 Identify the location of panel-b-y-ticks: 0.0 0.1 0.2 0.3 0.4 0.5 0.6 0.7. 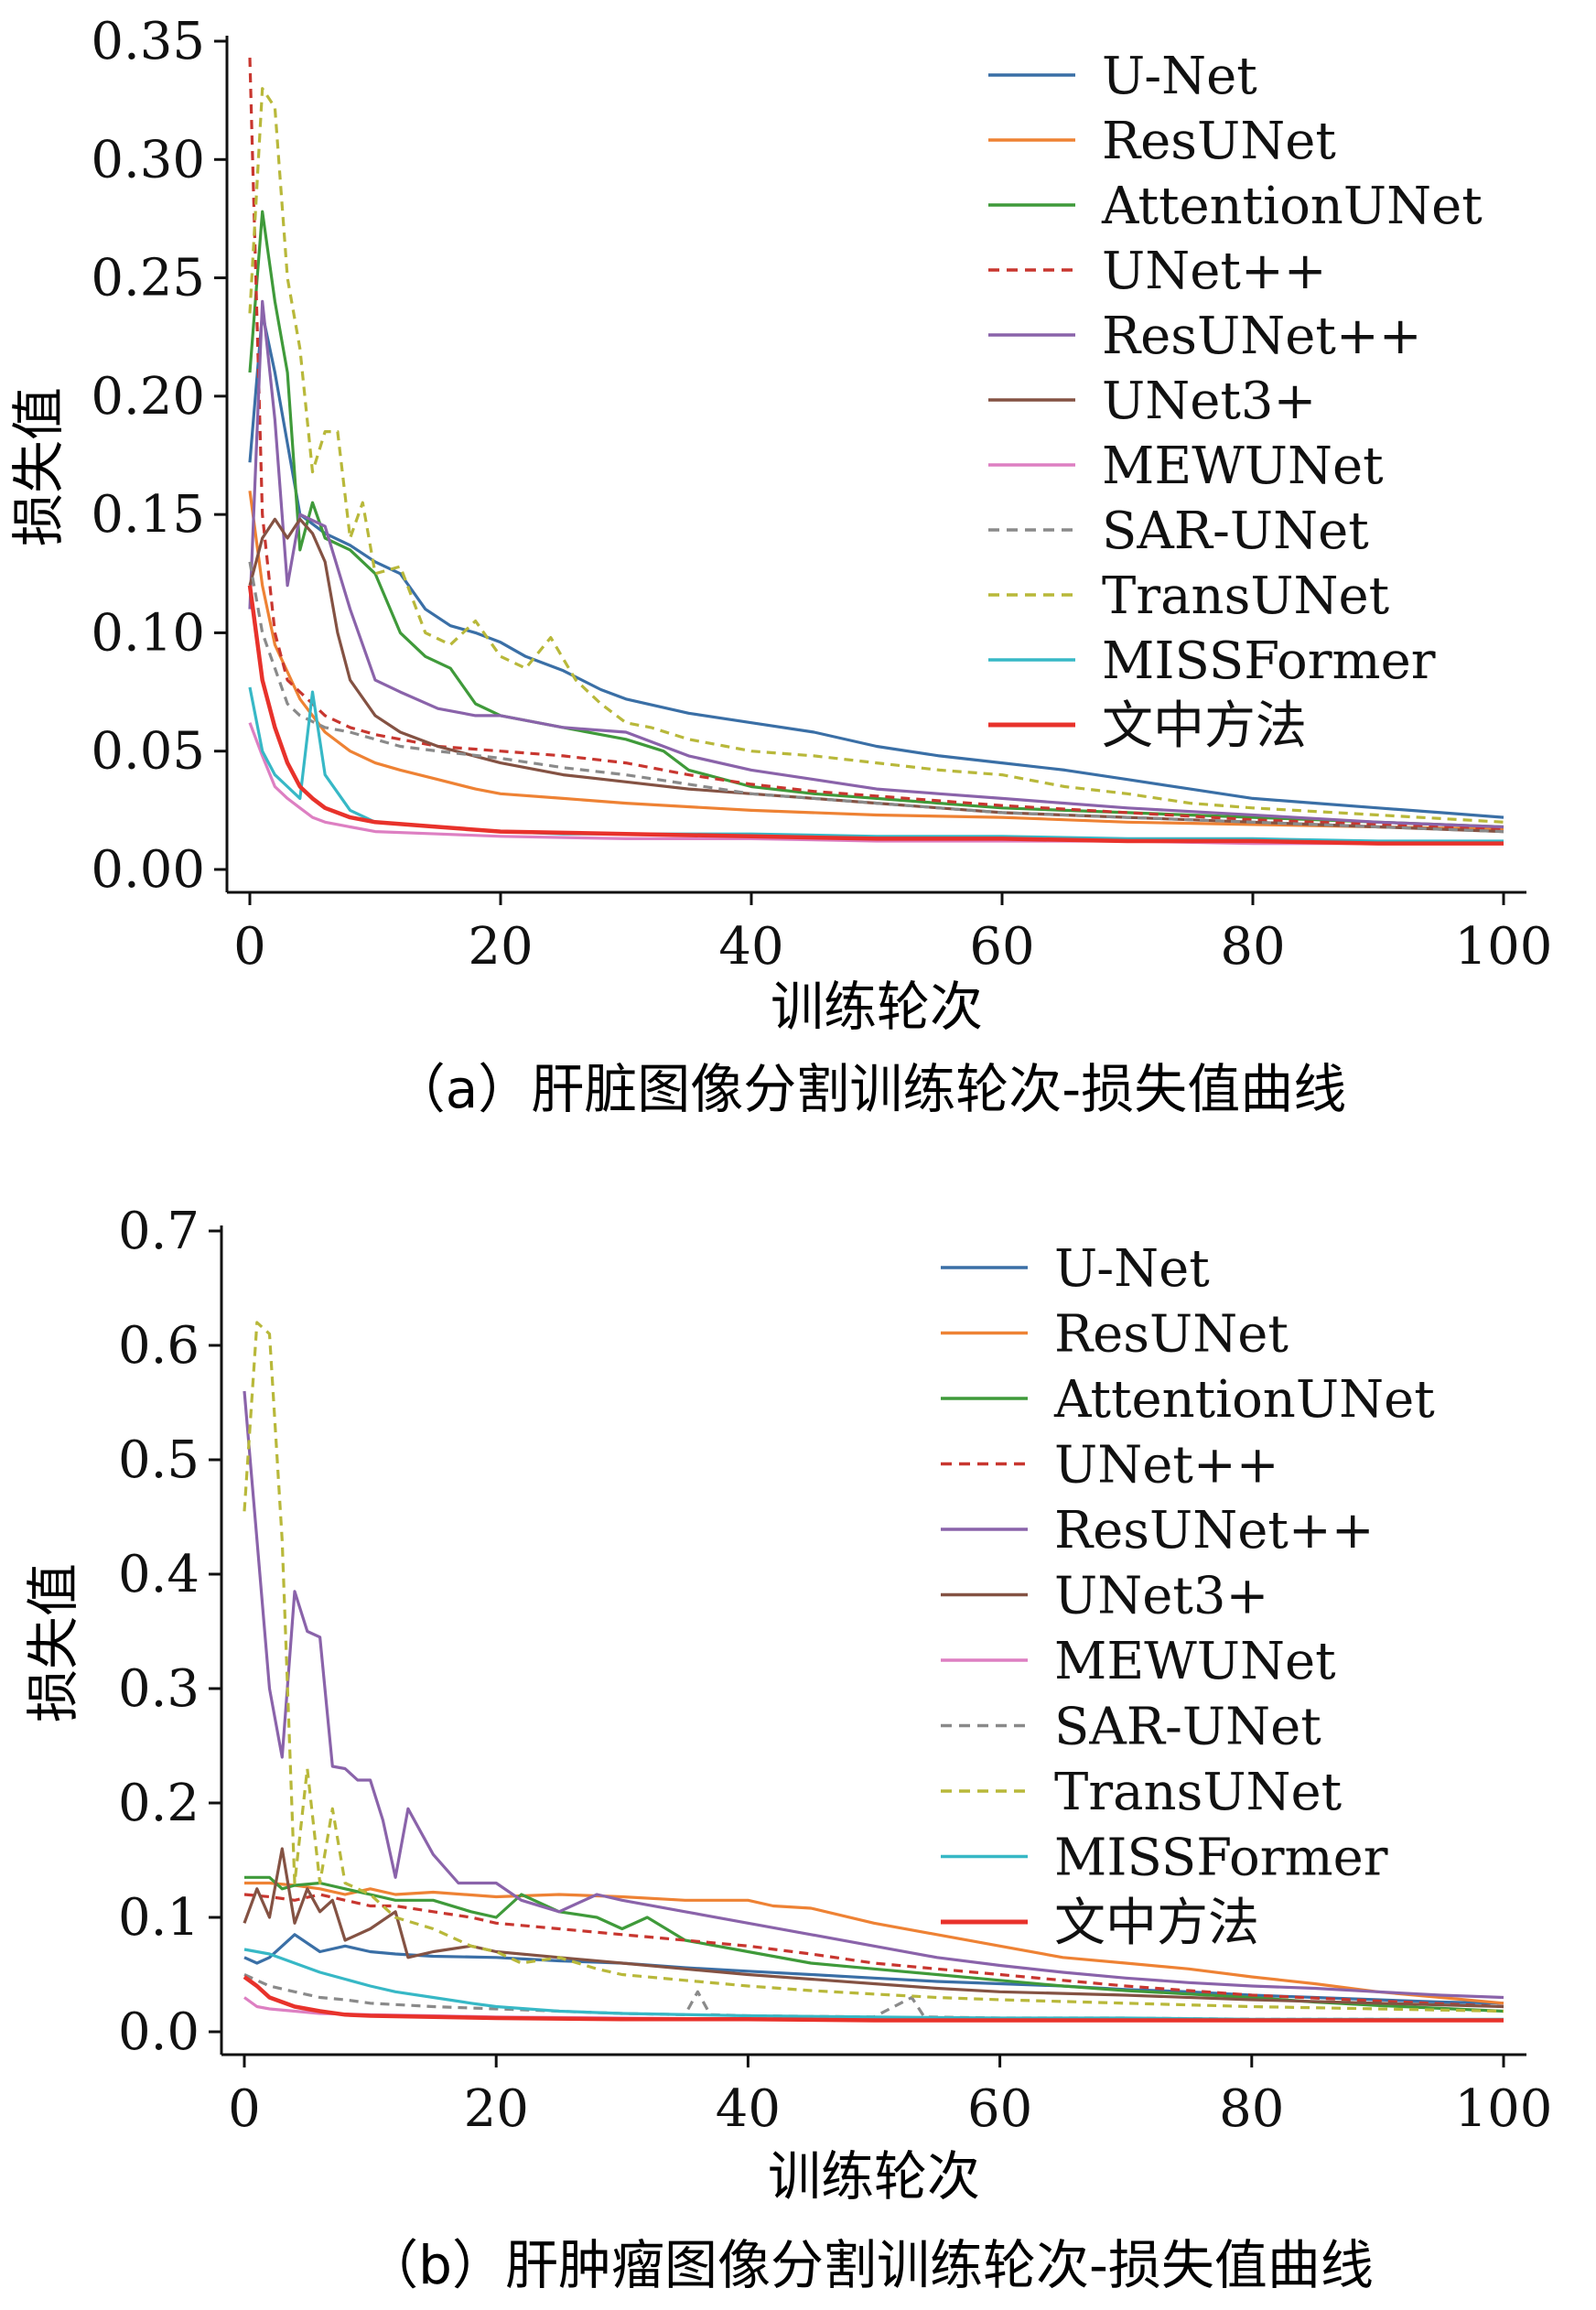
(169, 1632).